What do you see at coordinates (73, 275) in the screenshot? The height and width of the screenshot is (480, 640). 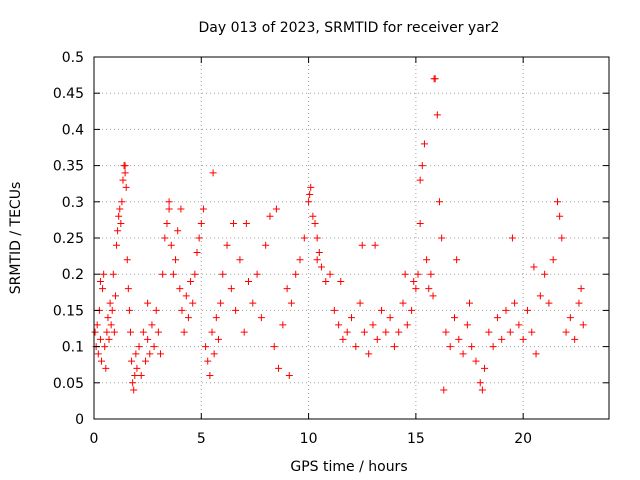 I see `y-tick-label: 0.2` at bounding box center [73, 275].